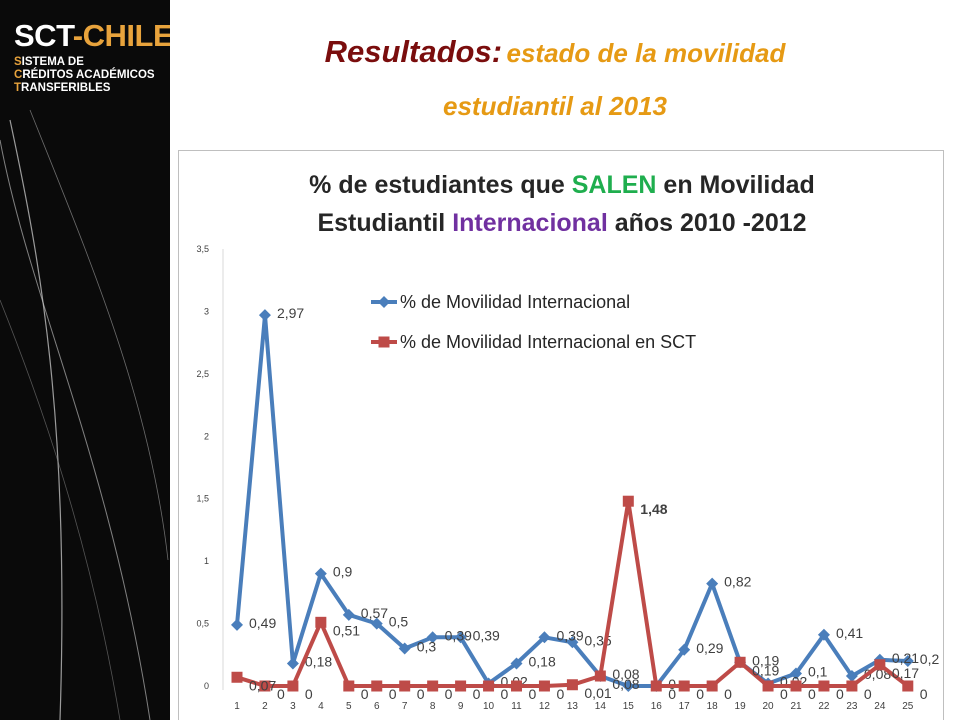  Describe the element at coordinates (206, 436) in the screenshot. I see `y-tick-label: 2` at that location.